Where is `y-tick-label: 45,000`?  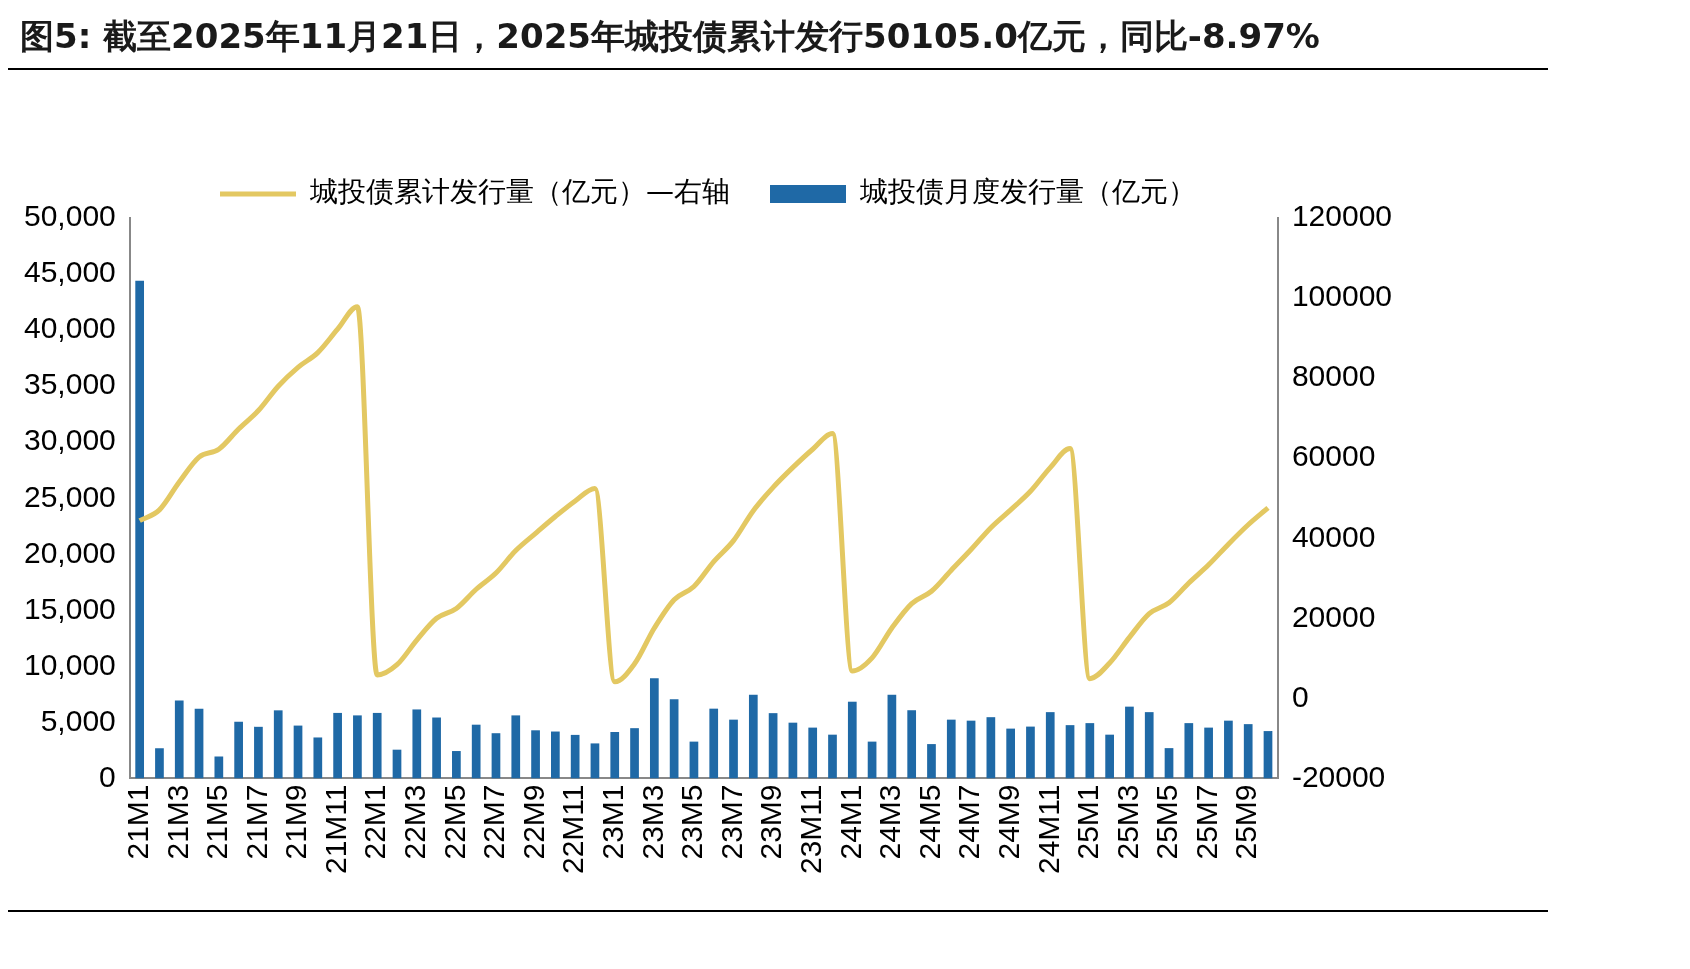
y-tick-label: 45,000 is located at coordinates (69, 272).